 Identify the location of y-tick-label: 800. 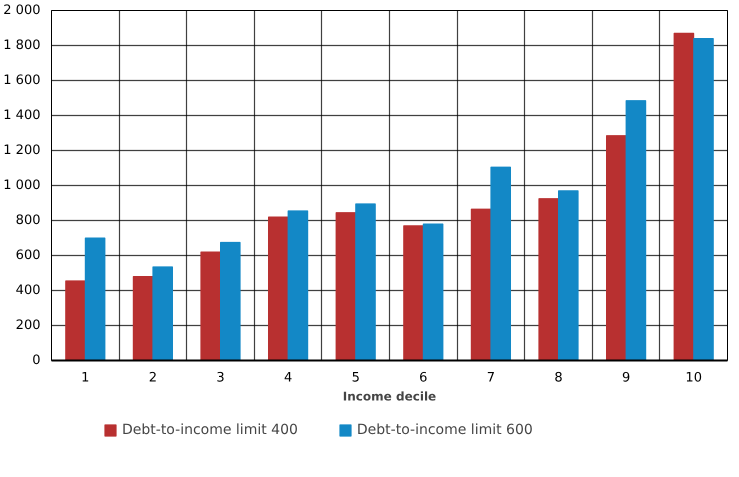
(28, 220).